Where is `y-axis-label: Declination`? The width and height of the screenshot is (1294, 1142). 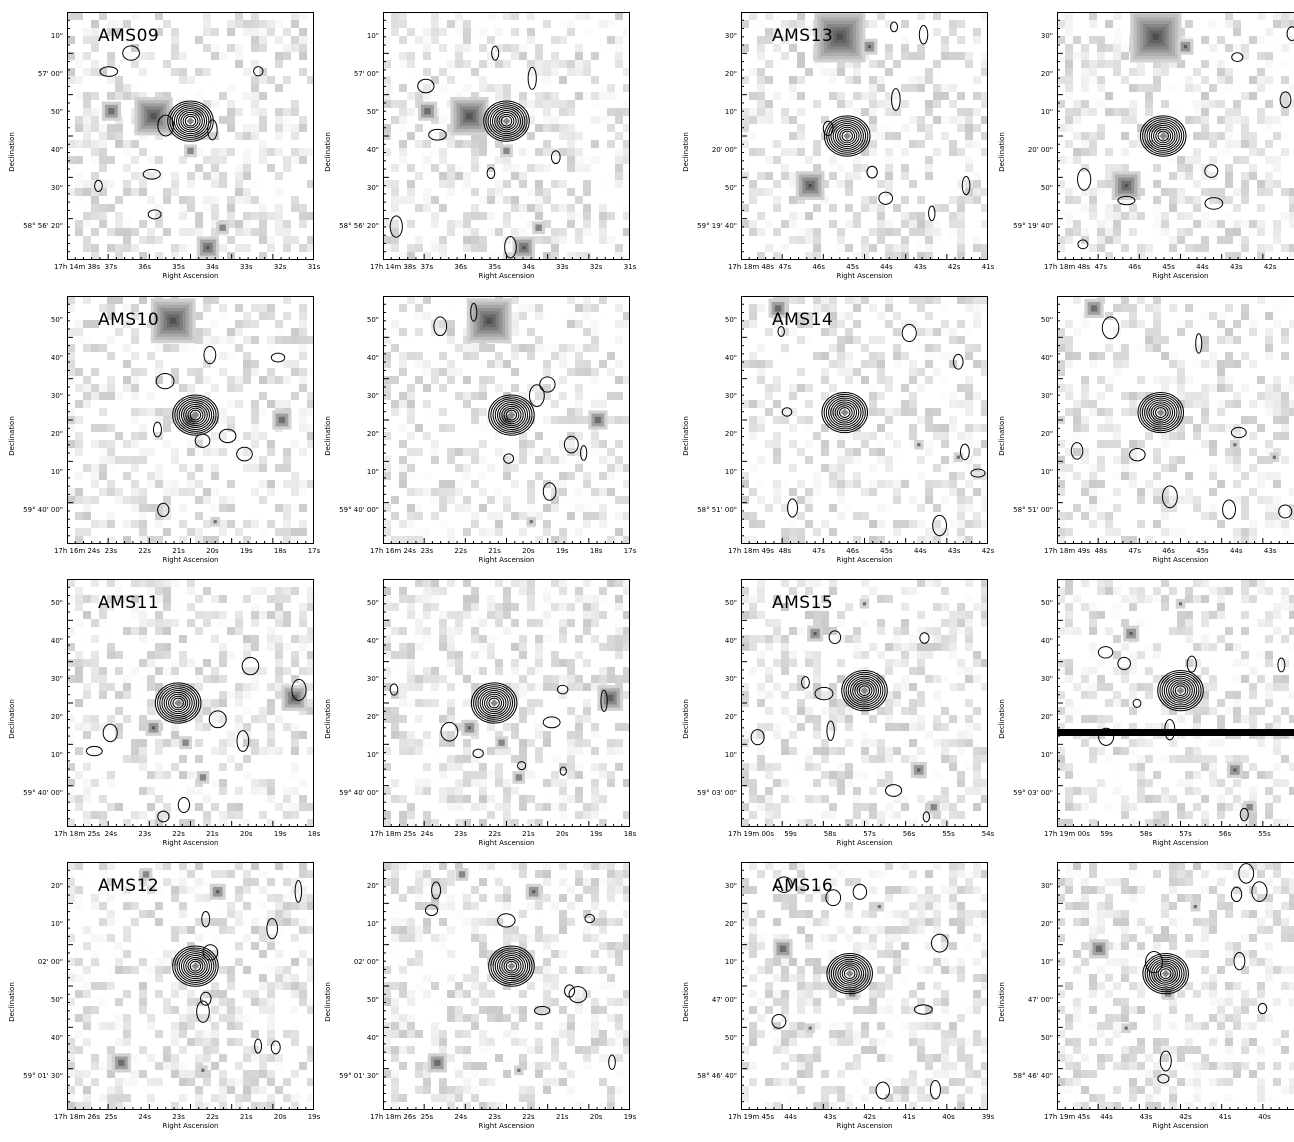
y-axis-label: Declination is located at coordinates (328, 436).